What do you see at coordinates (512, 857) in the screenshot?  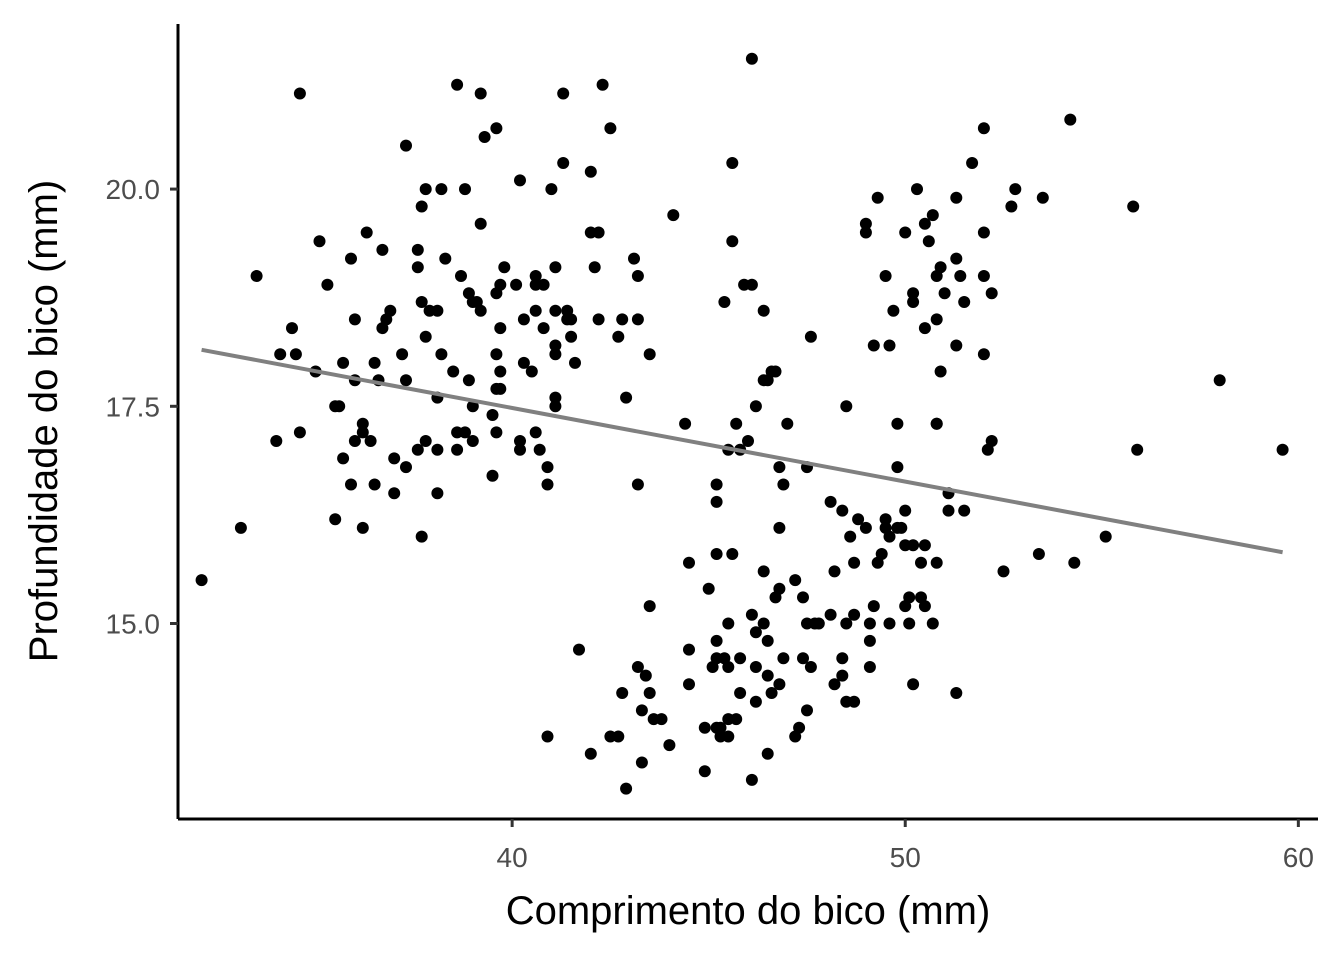 I see `x-tick-label: 40` at bounding box center [512, 857].